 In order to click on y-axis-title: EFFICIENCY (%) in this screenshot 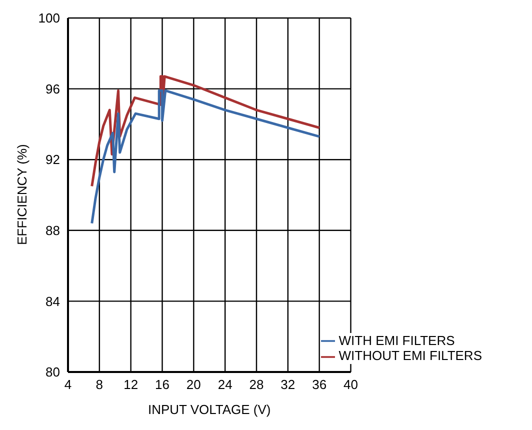, I will do `click(22, 194)`.